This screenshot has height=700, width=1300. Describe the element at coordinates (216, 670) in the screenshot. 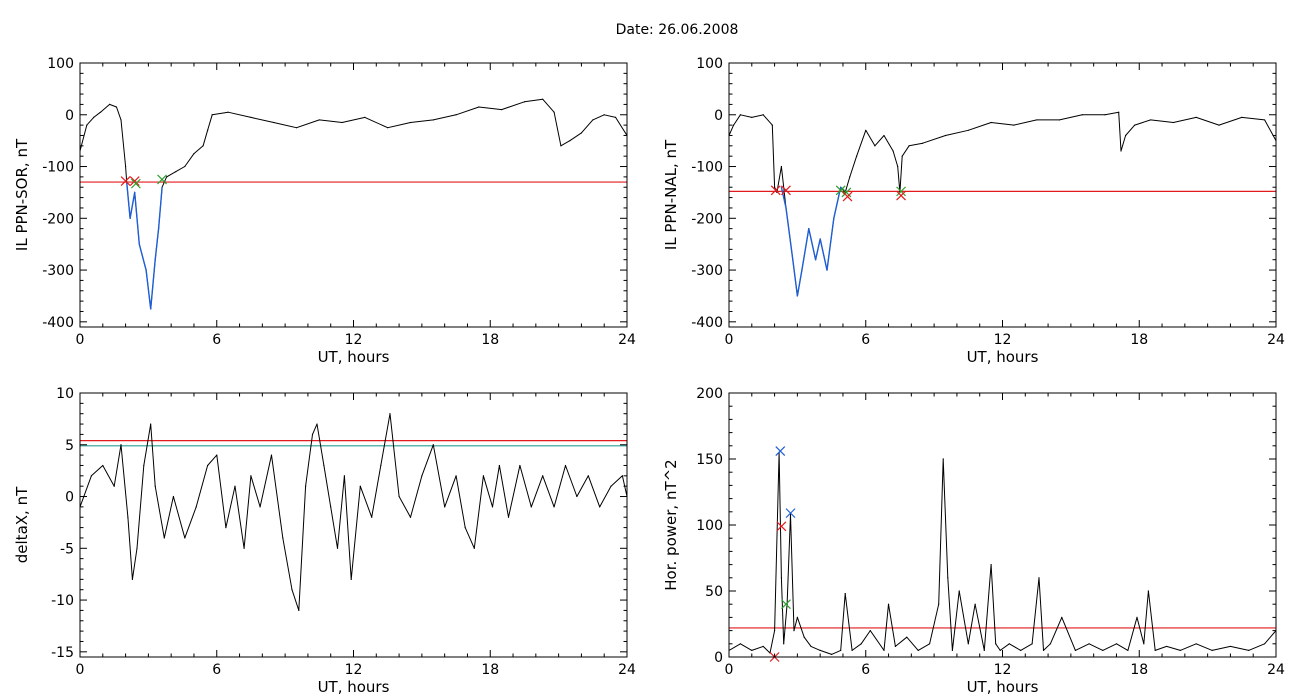

I see `x-tick-label-deltax-6: 6` at that location.